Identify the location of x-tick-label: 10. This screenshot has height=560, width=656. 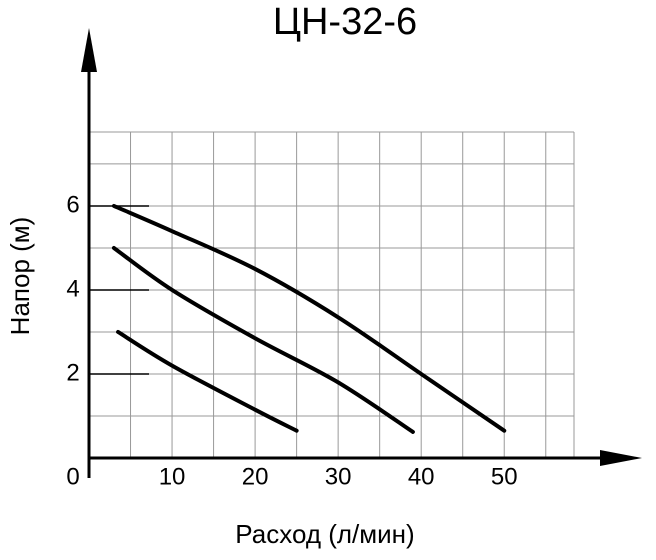
(172, 476).